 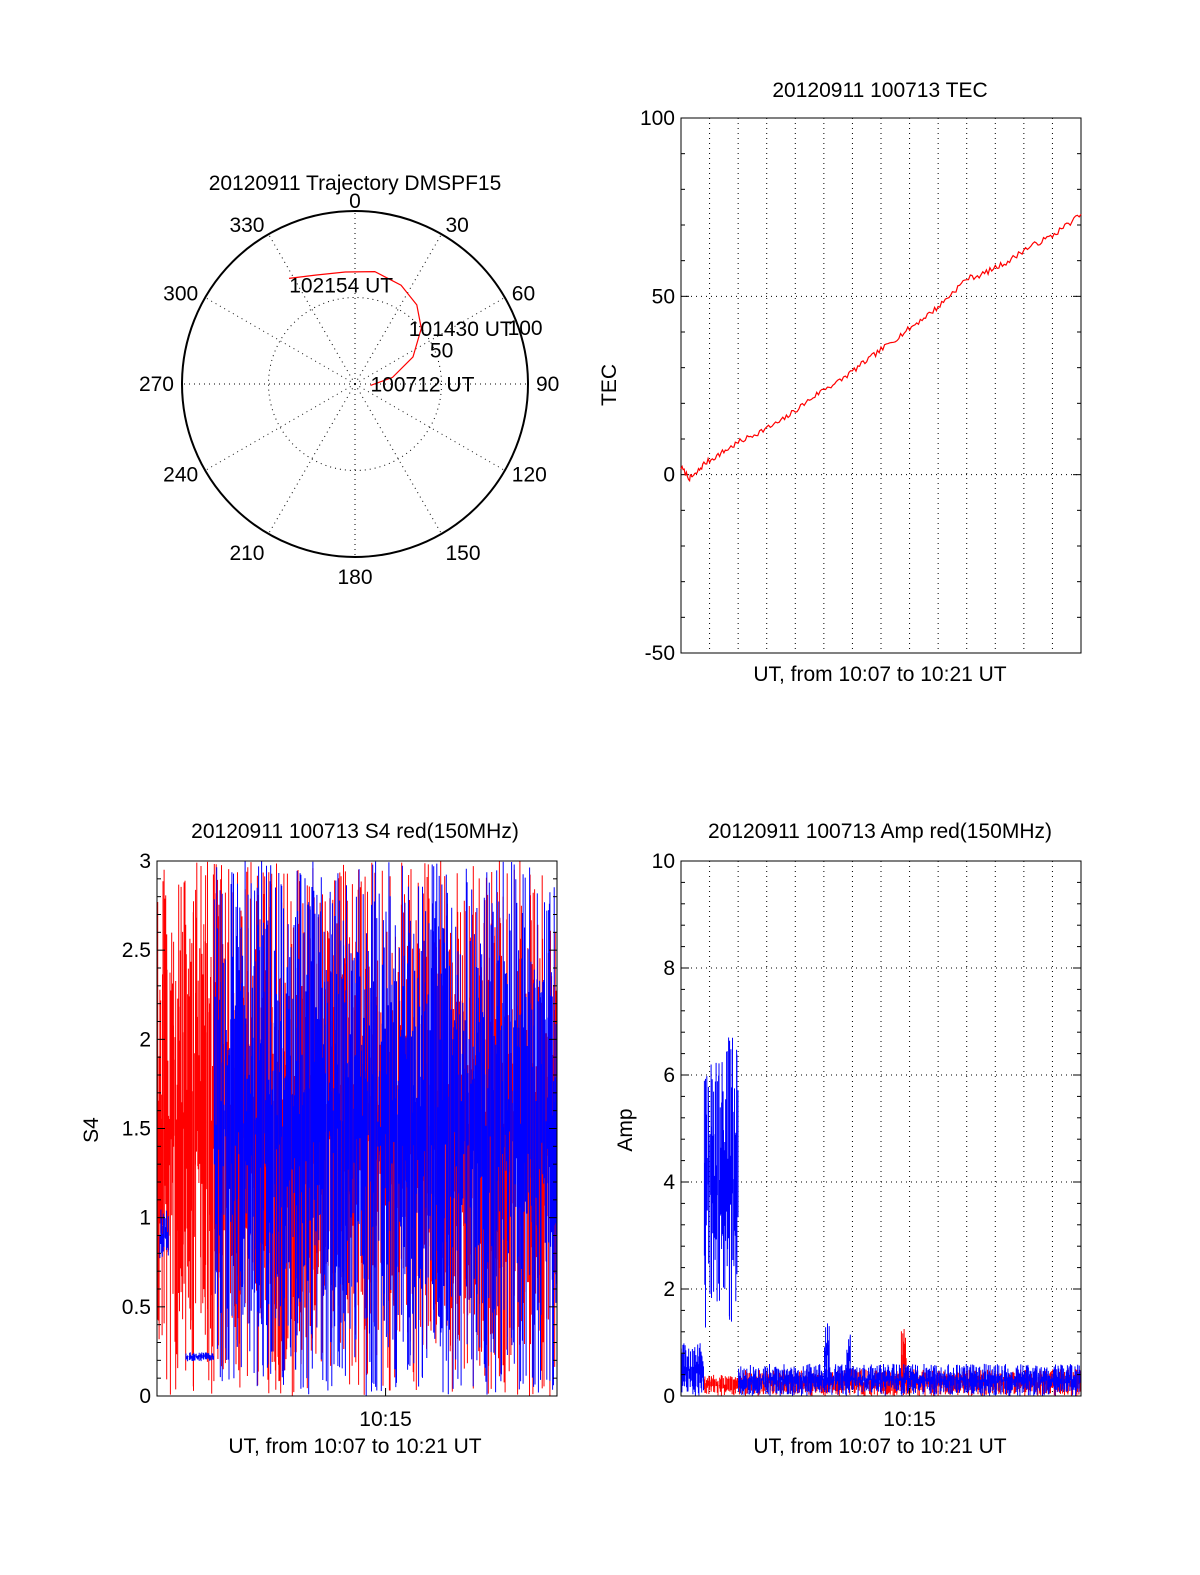 I want to click on tec-plot-frame, so click(x=881, y=385).